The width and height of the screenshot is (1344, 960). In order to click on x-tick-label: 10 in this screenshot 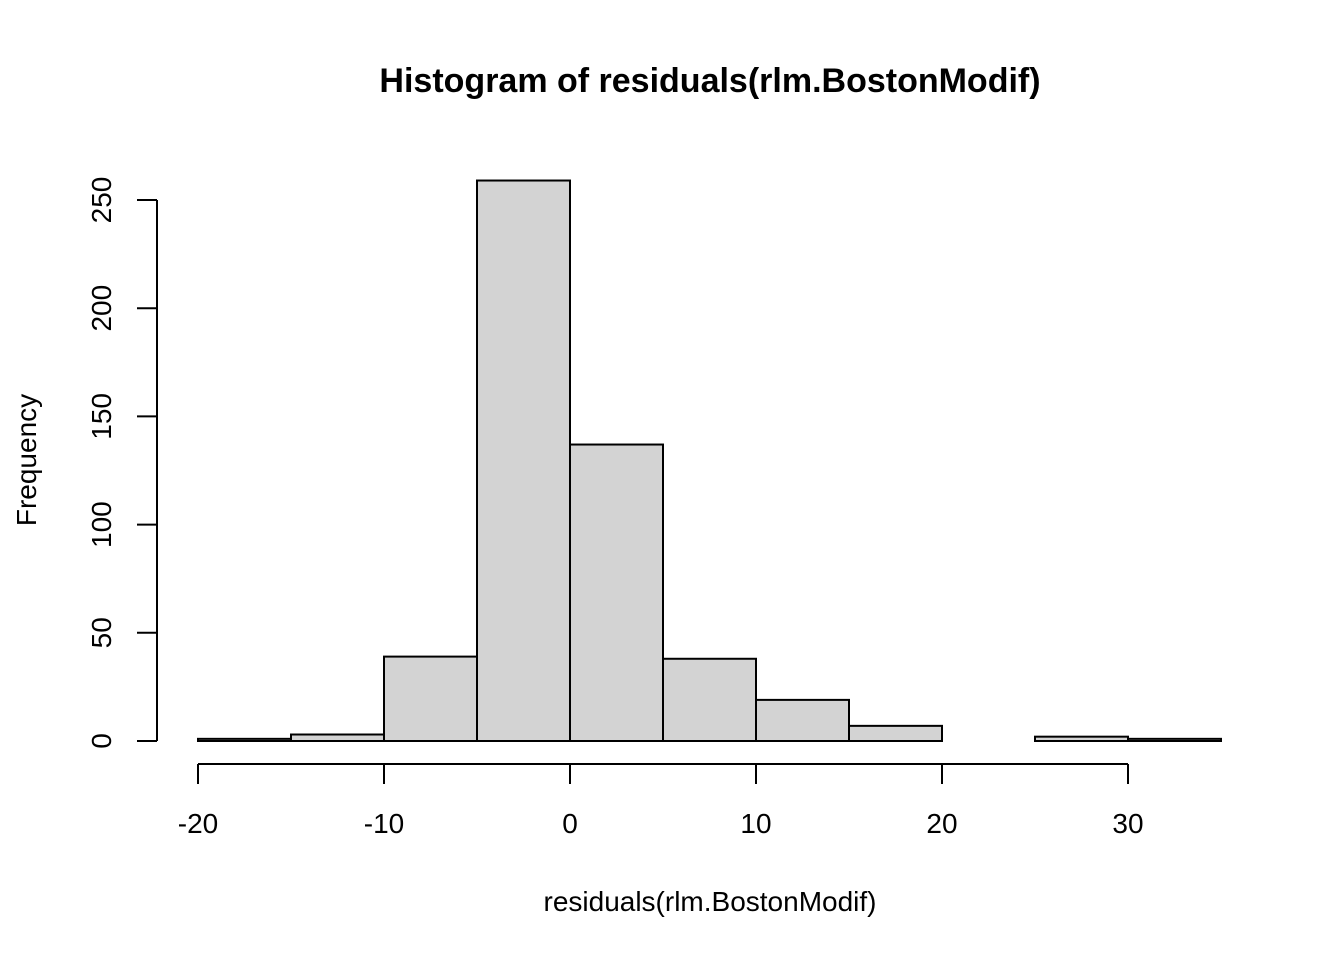, I will do `click(755, 823)`.